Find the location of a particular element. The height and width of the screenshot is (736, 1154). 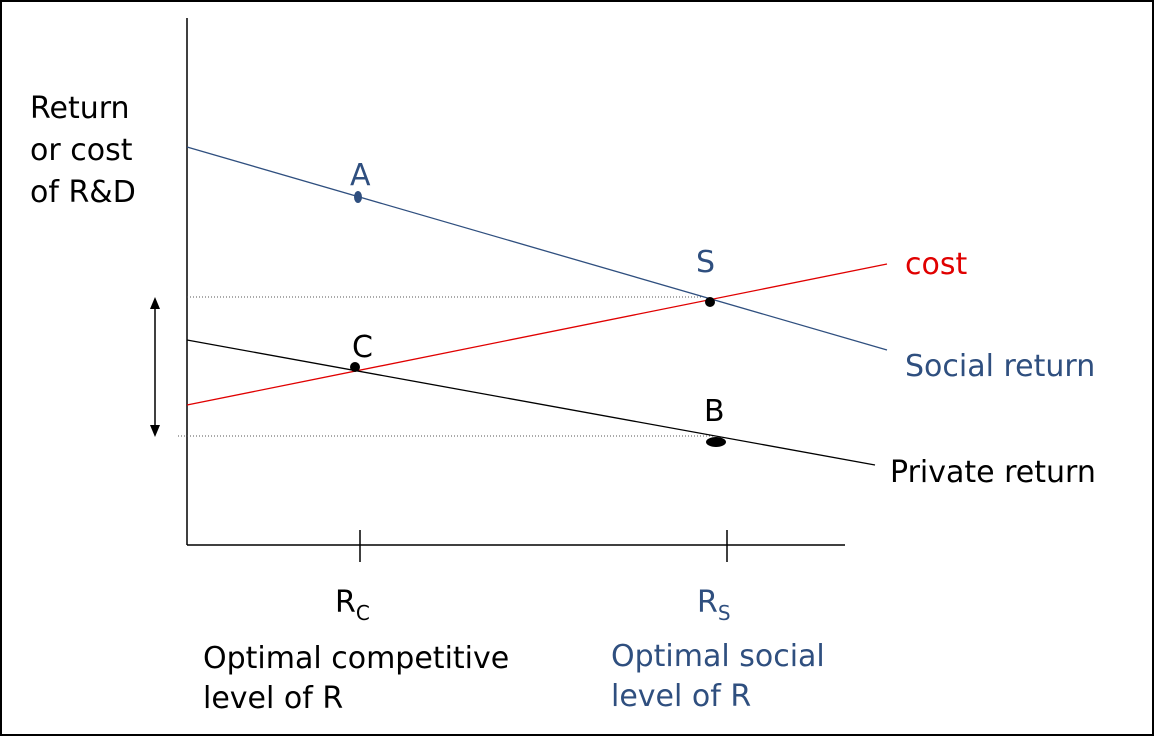

point-s is located at coordinates (710, 302).